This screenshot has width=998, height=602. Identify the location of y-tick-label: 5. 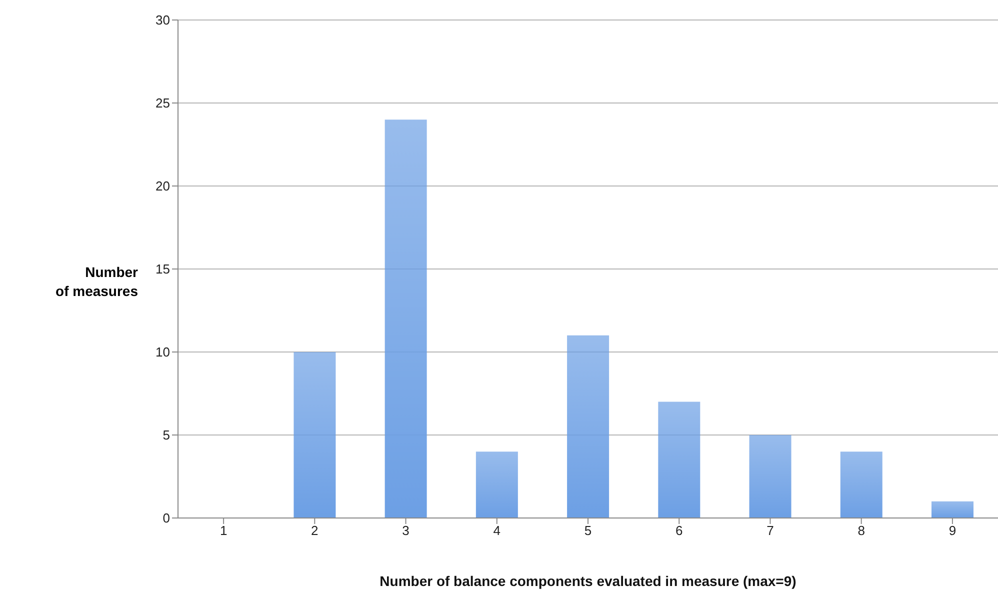
(166, 435).